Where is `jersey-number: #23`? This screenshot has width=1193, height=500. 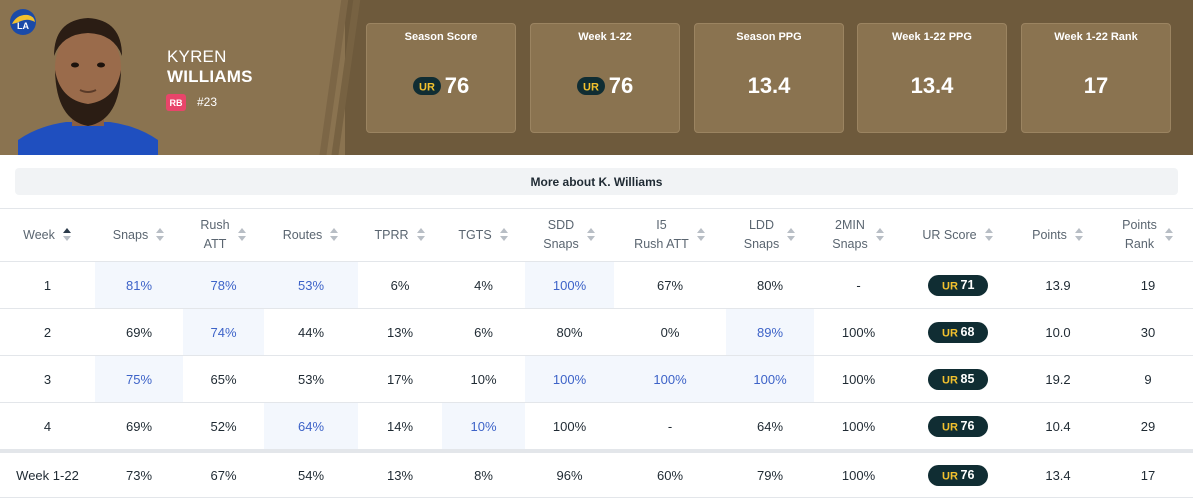 jersey-number: #23 is located at coordinates (207, 102).